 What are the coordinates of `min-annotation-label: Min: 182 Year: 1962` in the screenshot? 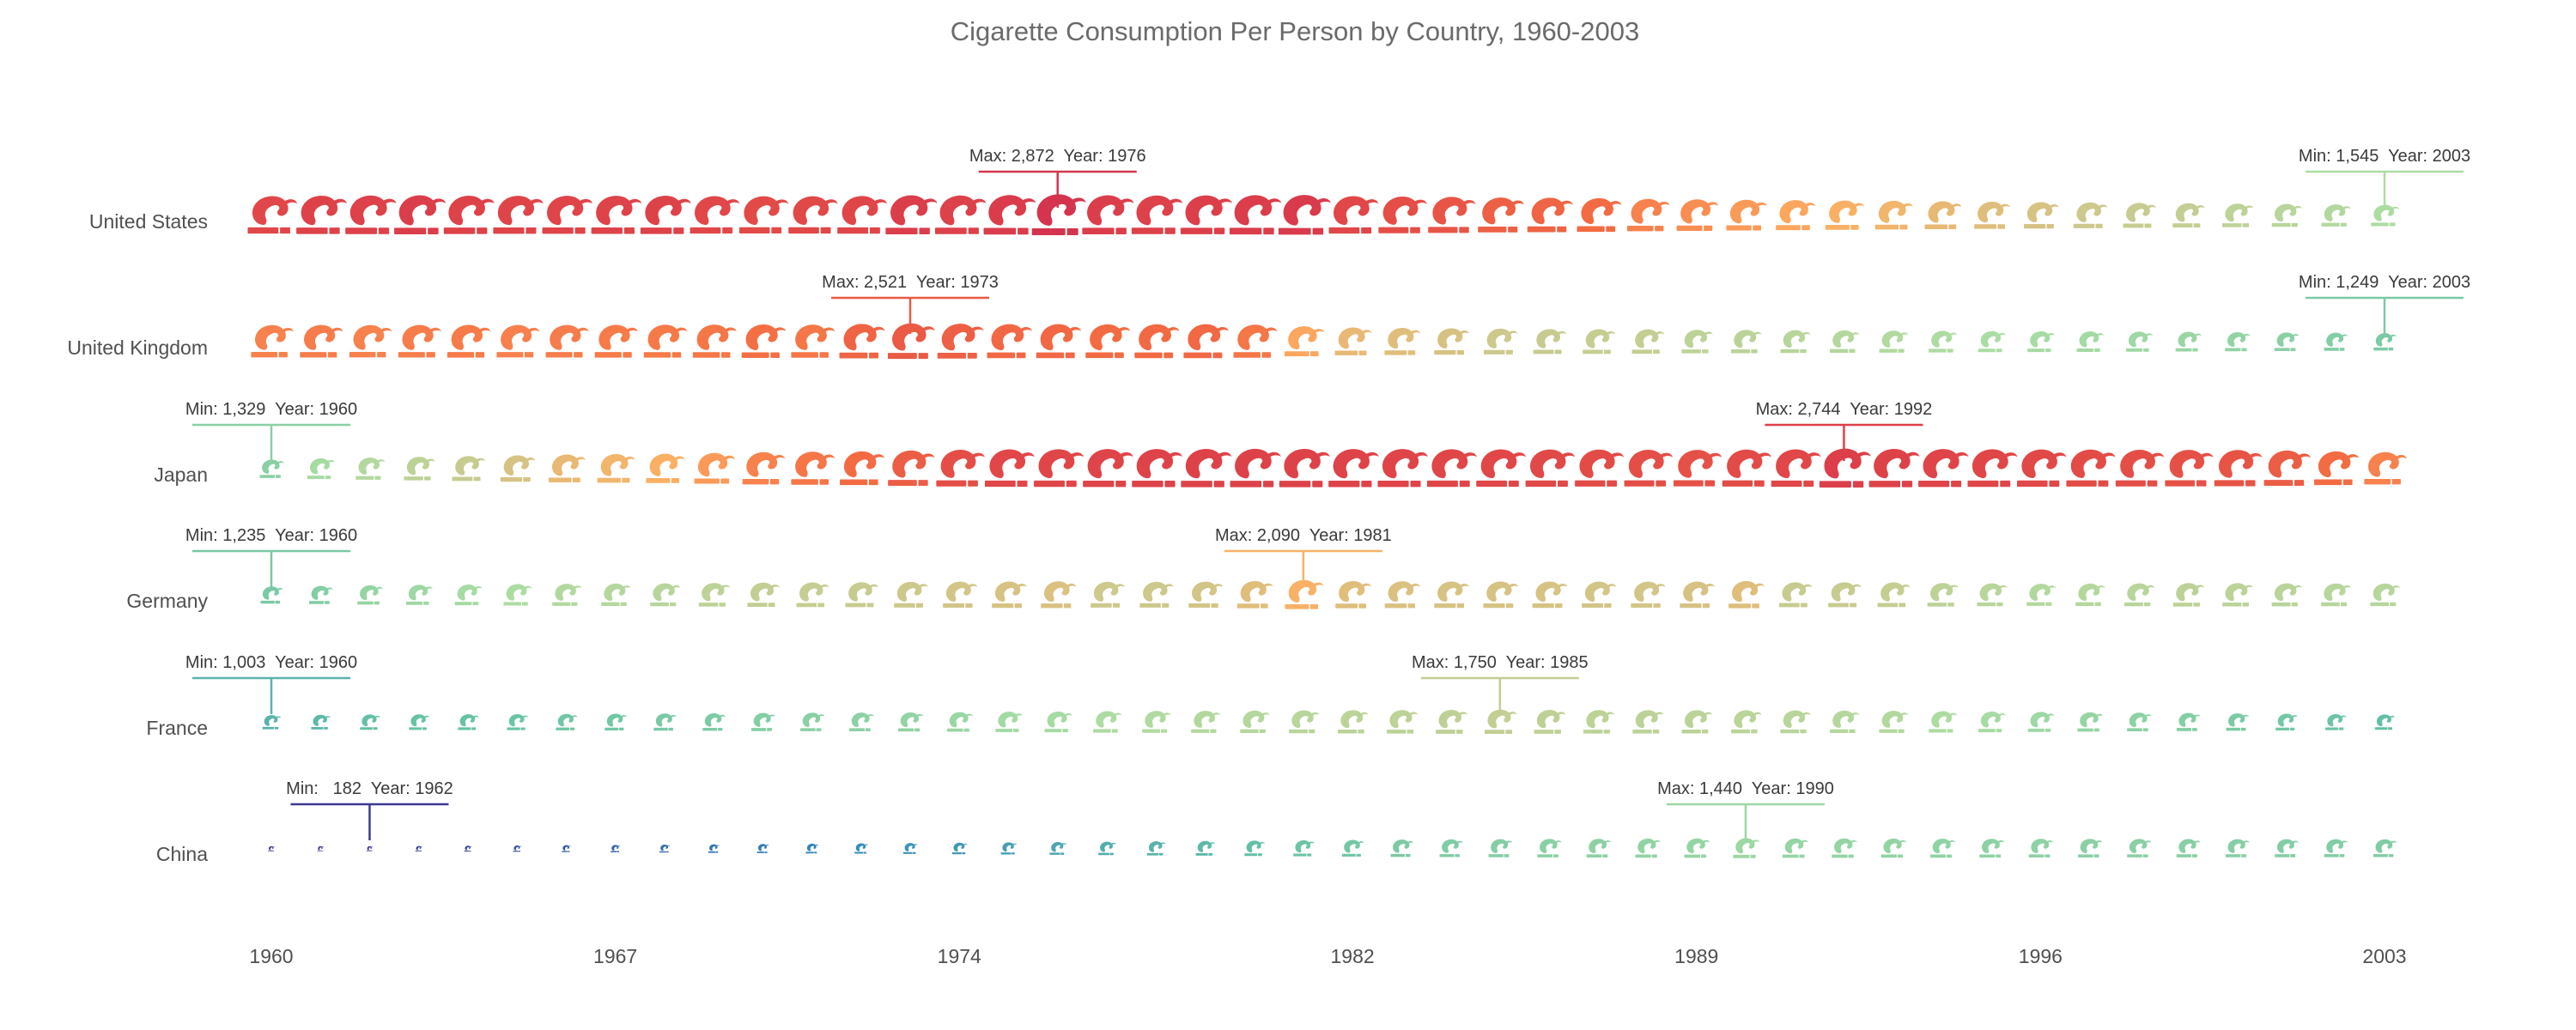 It's located at (369, 788).